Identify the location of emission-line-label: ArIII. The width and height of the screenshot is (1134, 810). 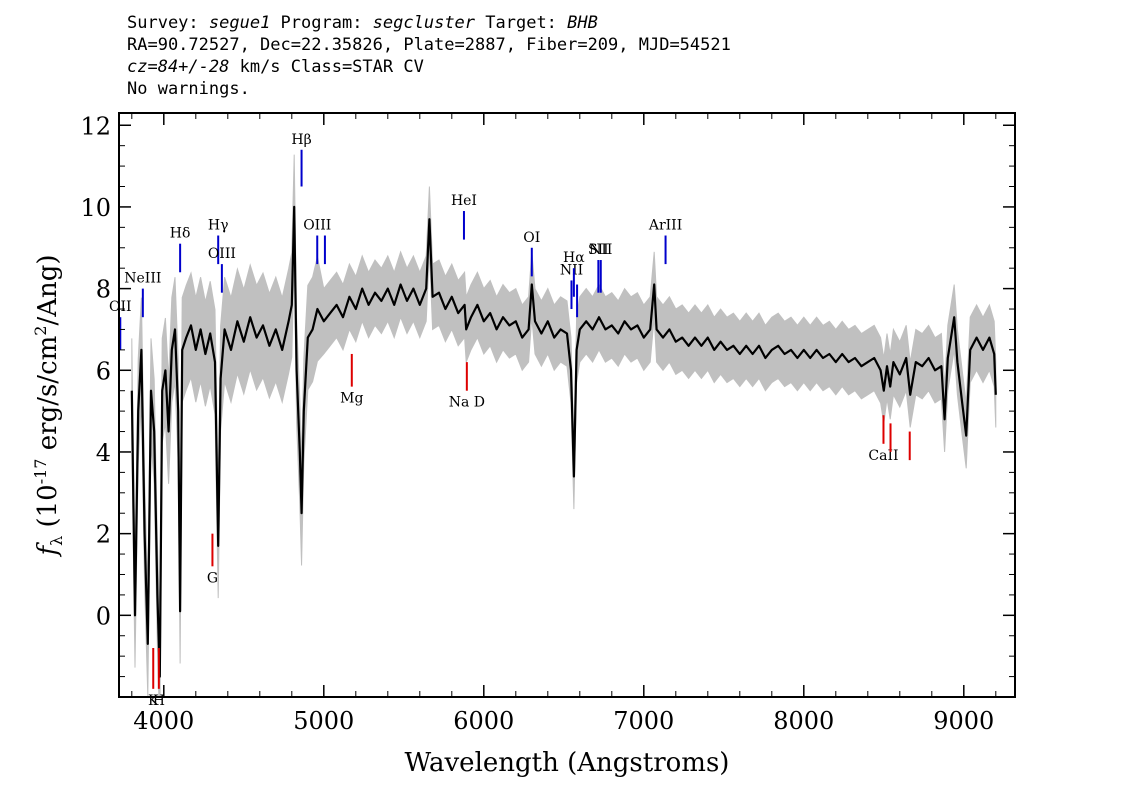
(665, 226).